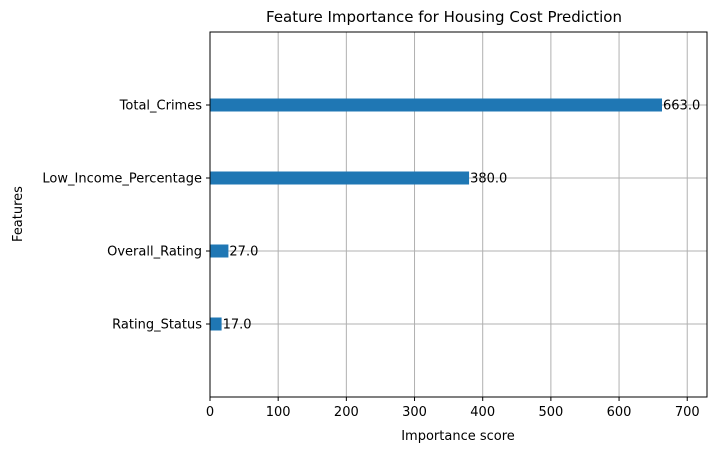 Image resolution: width=715 pixels, height=453 pixels. What do you see at coordinates (278, 412) in the screenshot?
I see `x-tick-label: 100` at bounding box center [278, 412].